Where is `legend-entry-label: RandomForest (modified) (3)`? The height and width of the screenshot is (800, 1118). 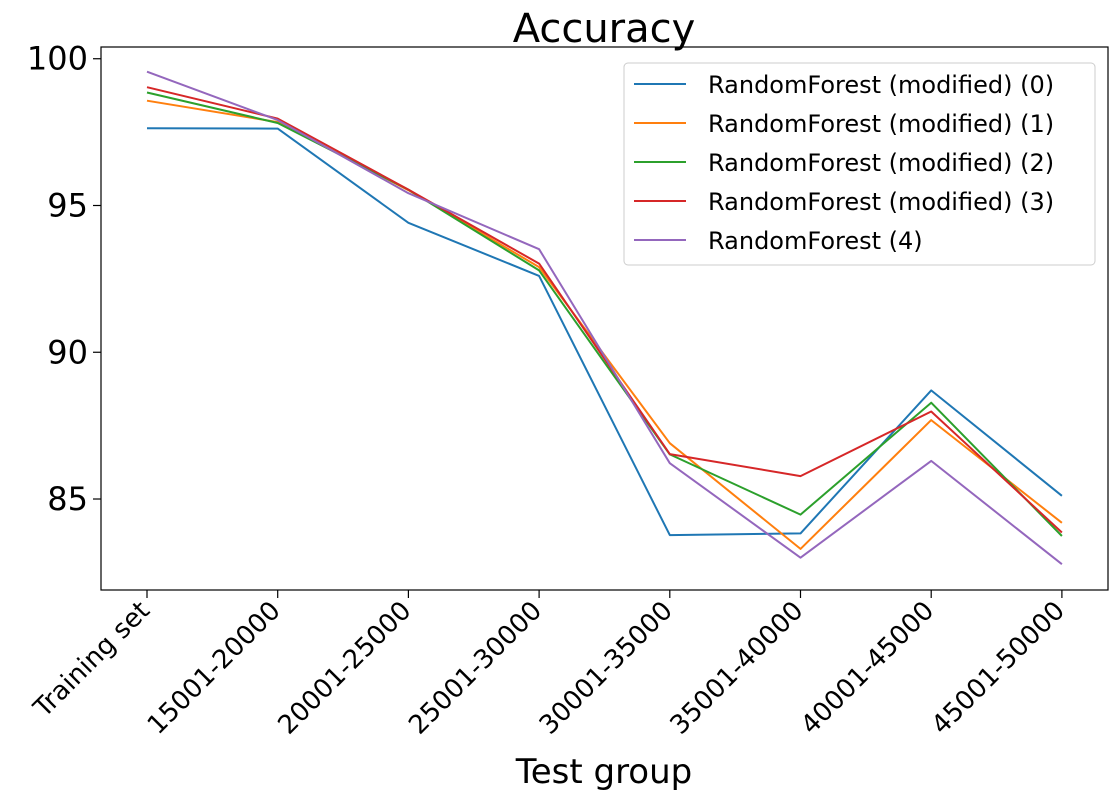
legend-entry-label: RandomForest (modified) (3) is located at coordinates (881, 202).